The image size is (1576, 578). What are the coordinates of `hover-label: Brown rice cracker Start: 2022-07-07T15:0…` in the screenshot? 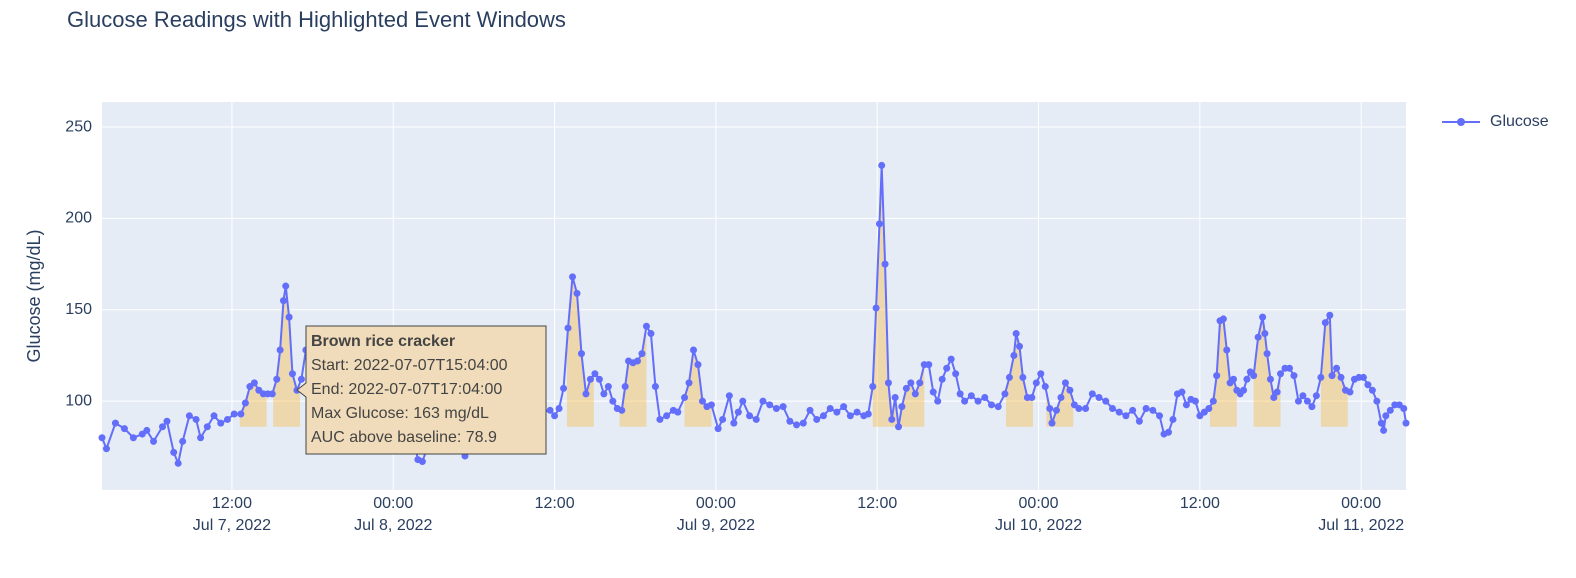 It's located at (421, 390).